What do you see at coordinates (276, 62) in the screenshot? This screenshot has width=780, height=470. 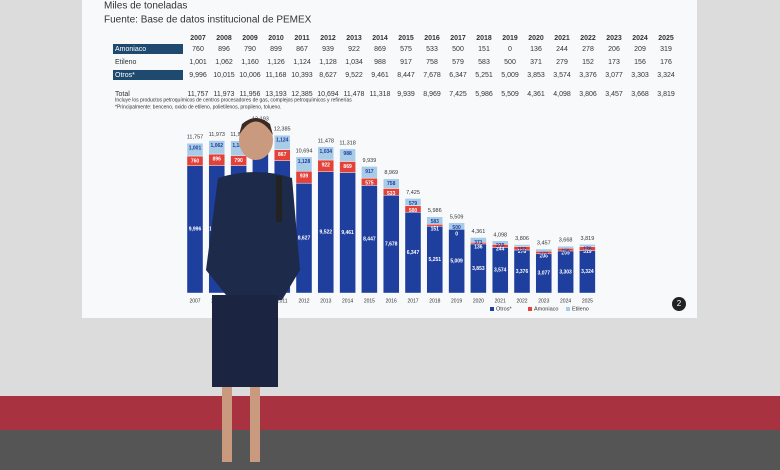 I see `table-cell: 1,126` at bounding box center [276, 62].